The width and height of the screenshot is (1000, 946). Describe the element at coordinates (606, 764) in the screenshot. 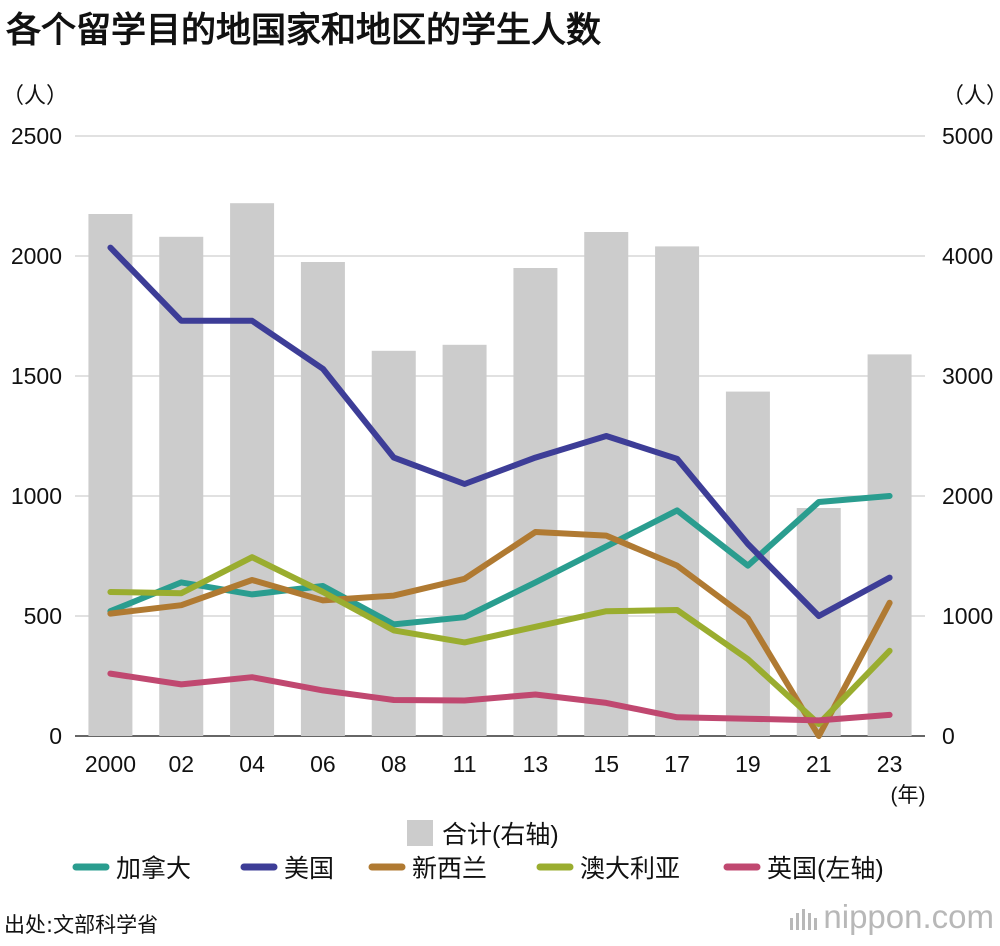

I see `x-tick-label: 15` at that location.